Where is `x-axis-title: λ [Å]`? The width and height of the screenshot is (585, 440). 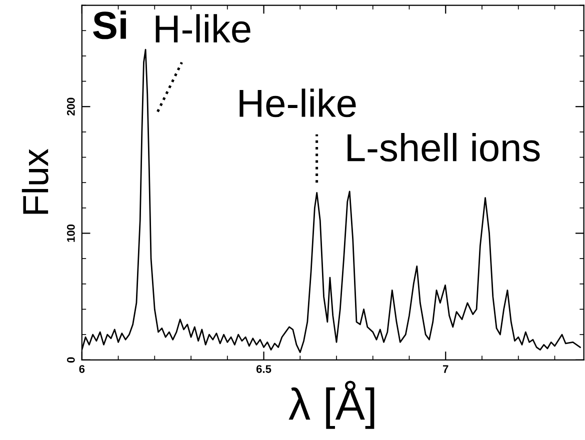 x-axis-title: λ [Å] is located at coordinates (331, 404).